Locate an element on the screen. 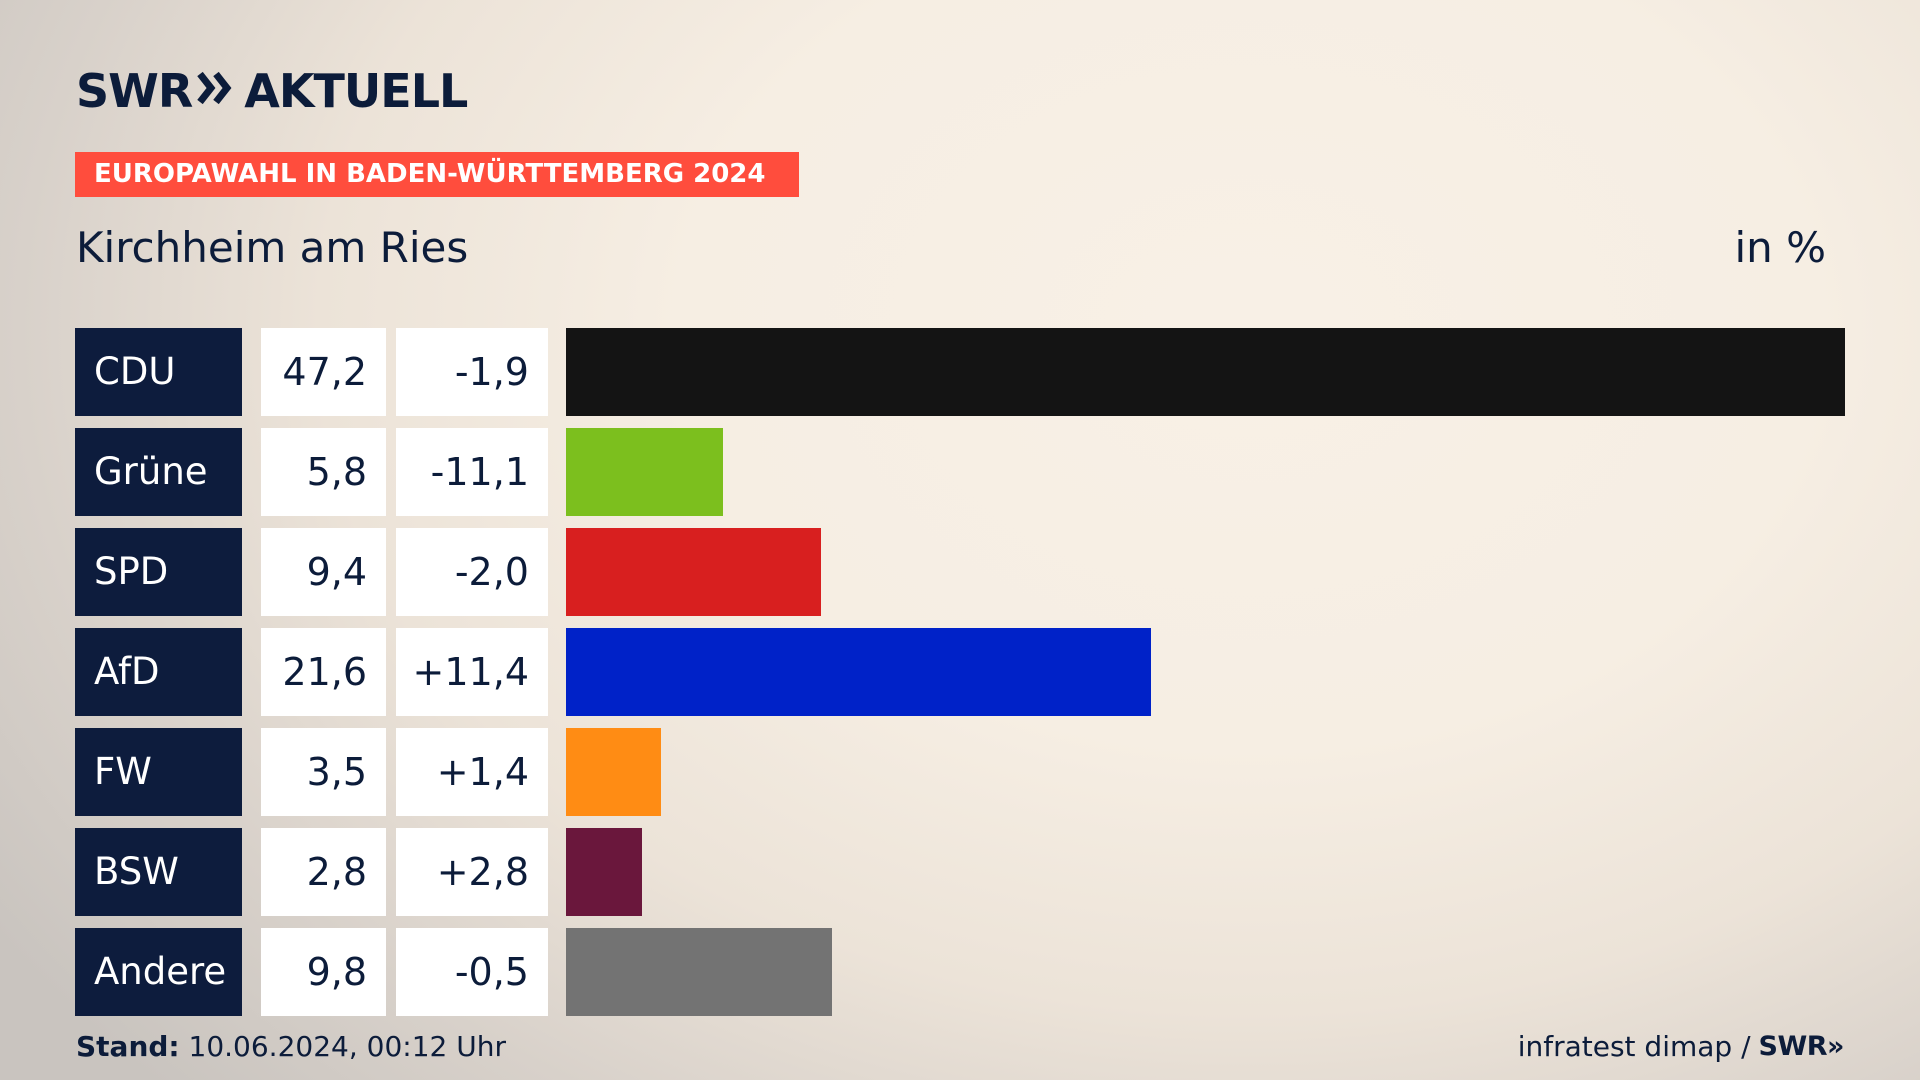 This screenshot has width=1920, height=1080. source-credit: infratest dimap / SWR» is located at coordinates (1681, 1047).